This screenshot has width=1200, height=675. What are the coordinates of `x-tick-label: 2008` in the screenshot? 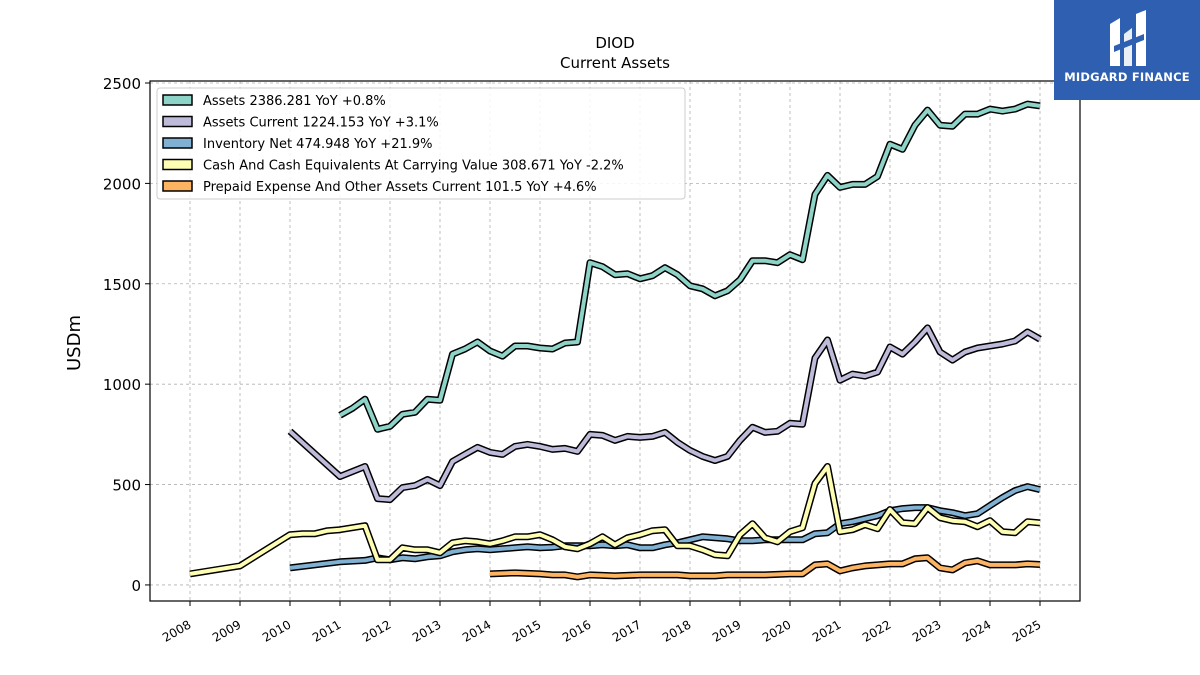 It's located at (176, 630).